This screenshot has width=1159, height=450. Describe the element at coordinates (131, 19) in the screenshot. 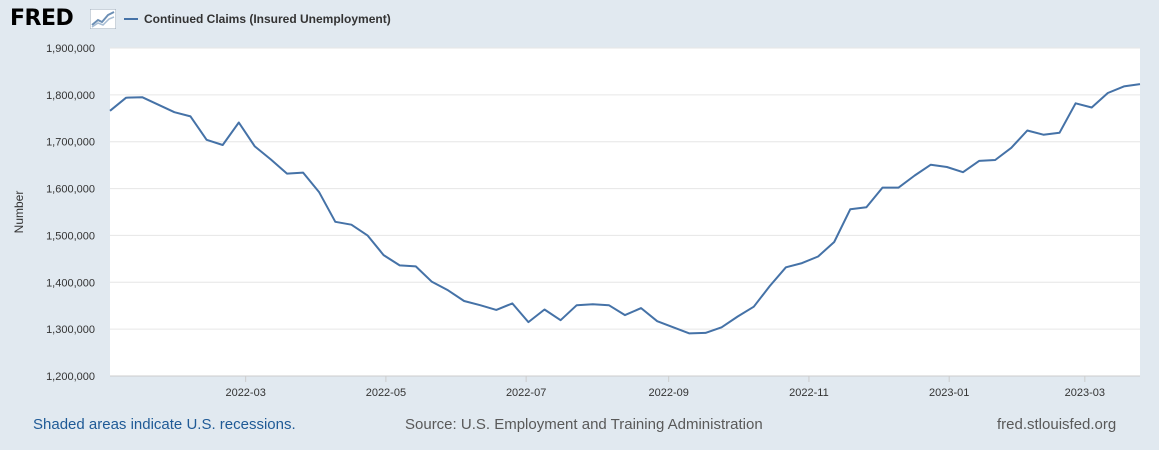

I see `legend-swatch` at that location.